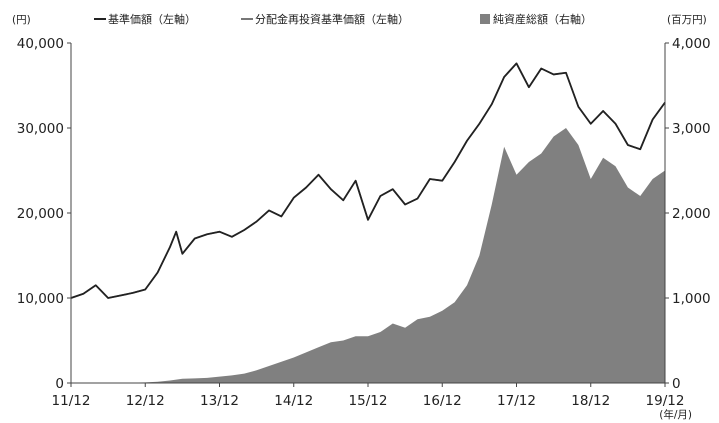 The height and width of the screenshot is (423, 719). What do you see at coordinates (676, 384) in the screenshot?
I see `right-tick-label: 0` at bounding box center [676, 384].